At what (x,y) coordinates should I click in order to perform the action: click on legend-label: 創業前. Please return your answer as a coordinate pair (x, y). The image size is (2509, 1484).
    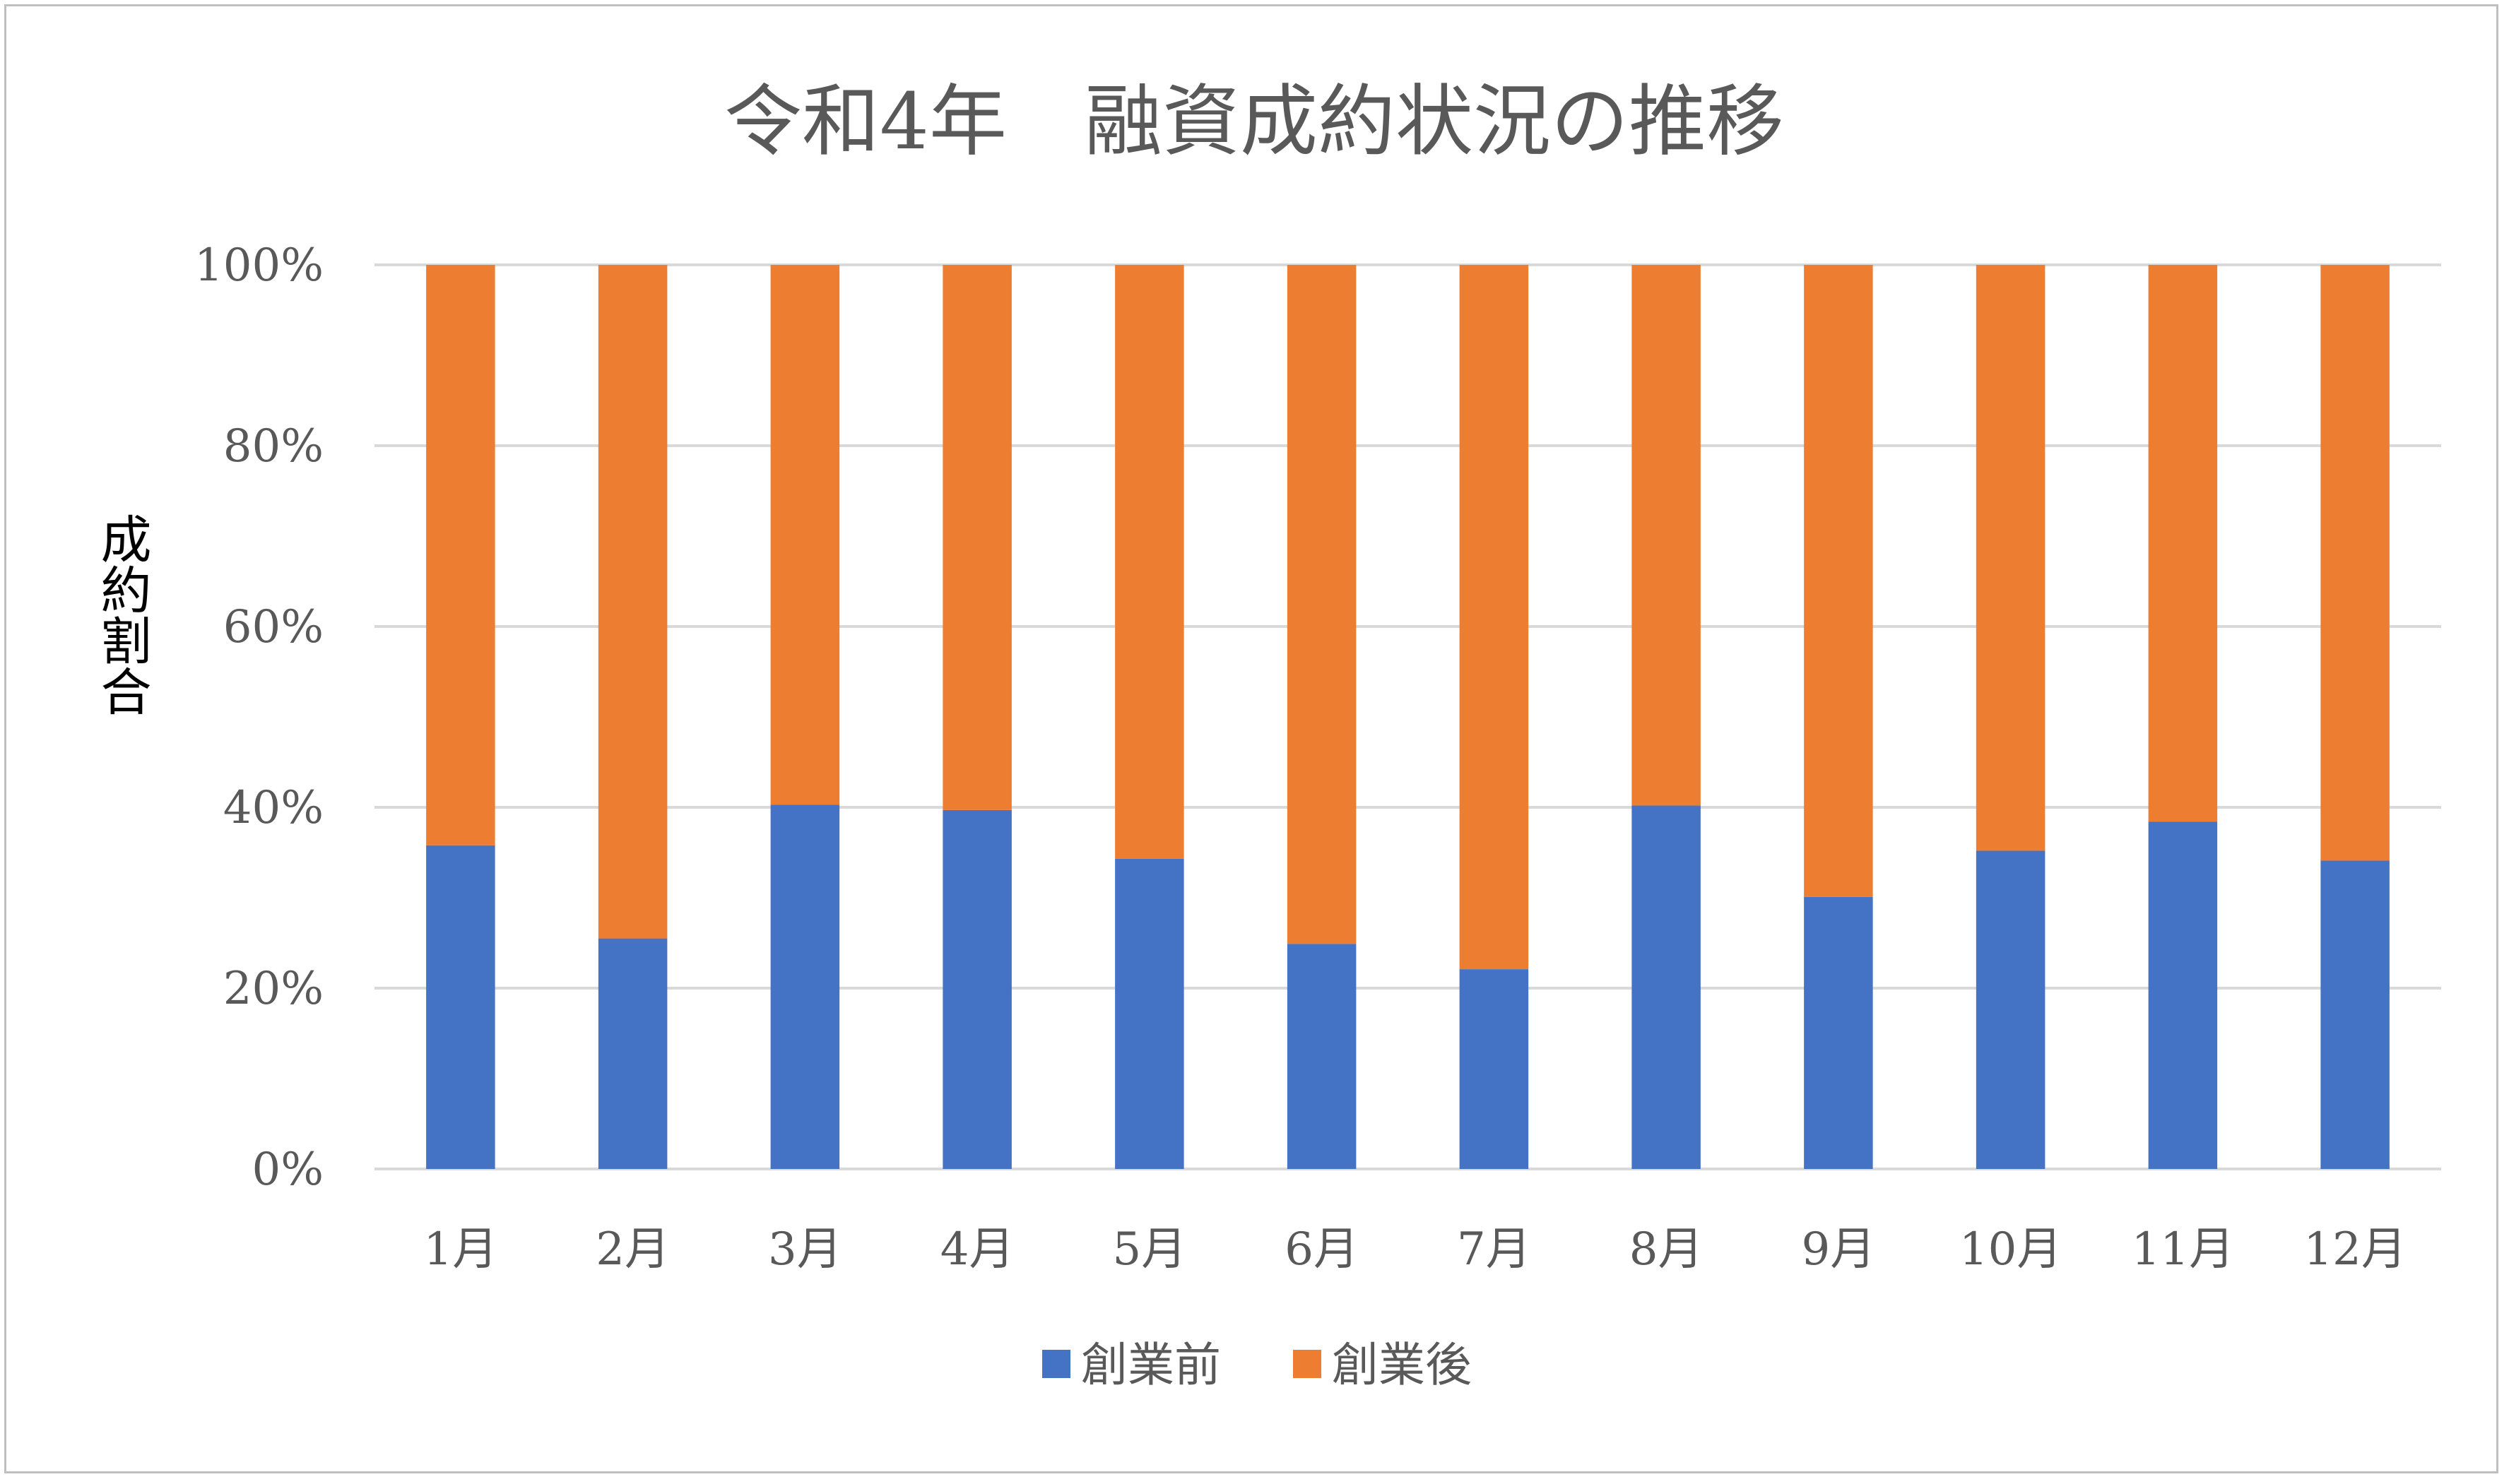
    Looking at the image, I should click on (1151, 1365).